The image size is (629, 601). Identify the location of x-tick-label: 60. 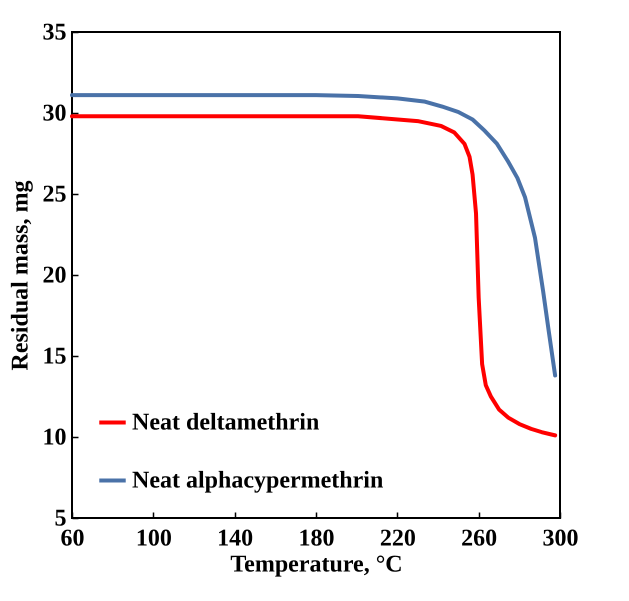
(72, 539).